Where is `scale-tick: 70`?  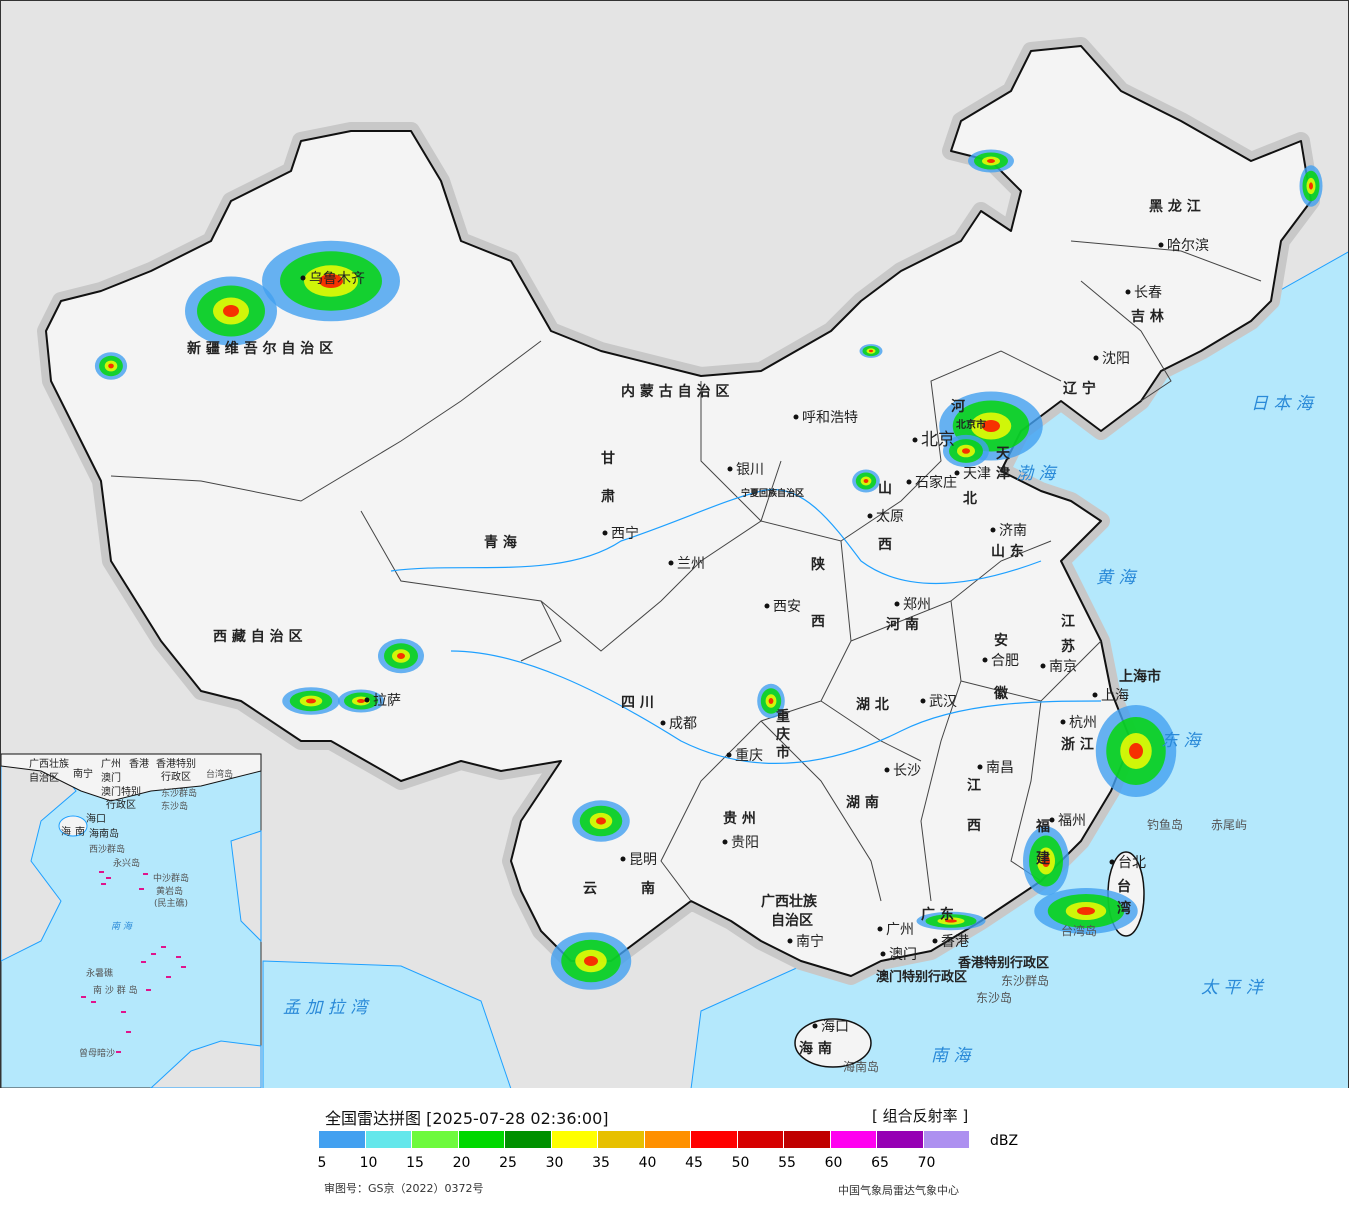 scale-tick: 70 is located at coordinates (926, 1163).